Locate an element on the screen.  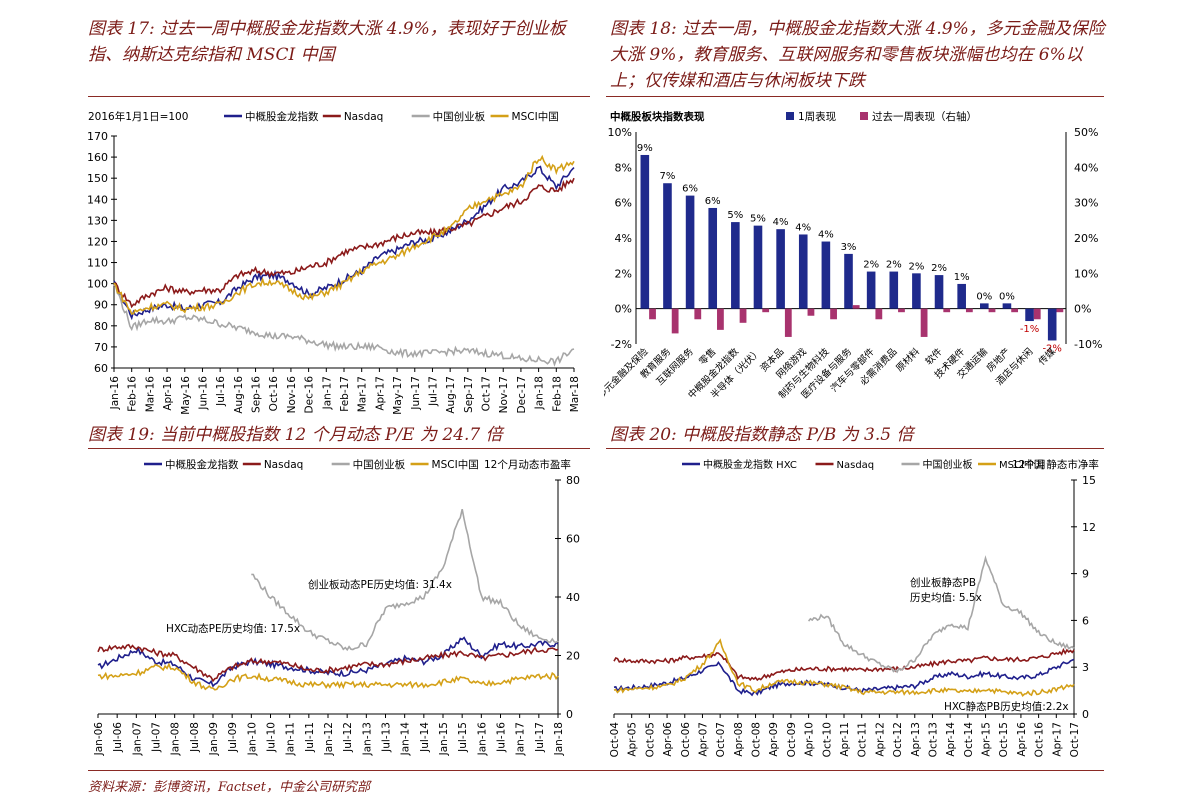
right-tick-label-2: 30% is located at coordinates (1086, 203).